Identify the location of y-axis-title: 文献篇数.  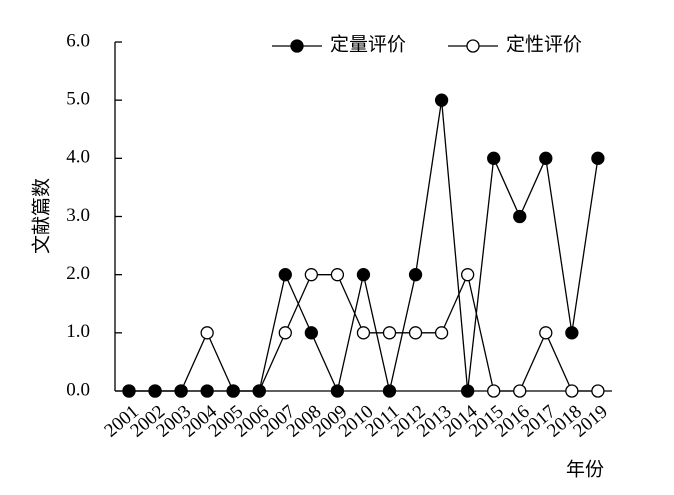
(41, 216).